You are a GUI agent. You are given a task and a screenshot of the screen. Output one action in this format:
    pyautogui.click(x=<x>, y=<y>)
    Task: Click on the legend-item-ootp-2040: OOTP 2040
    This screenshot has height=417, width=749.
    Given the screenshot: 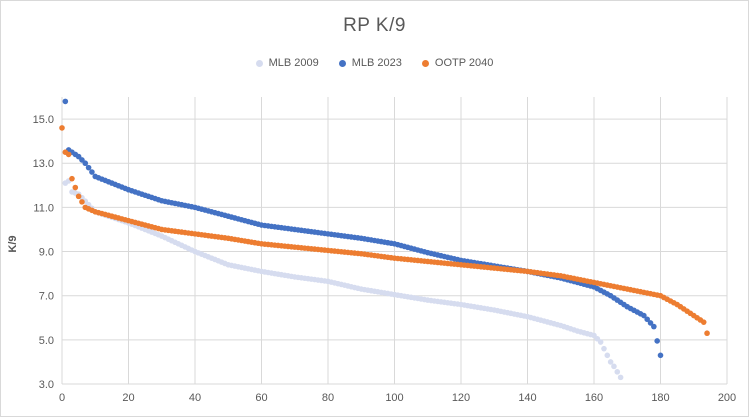 What is the action you would take?
    pyautogui.click(x=457, y=63)
    